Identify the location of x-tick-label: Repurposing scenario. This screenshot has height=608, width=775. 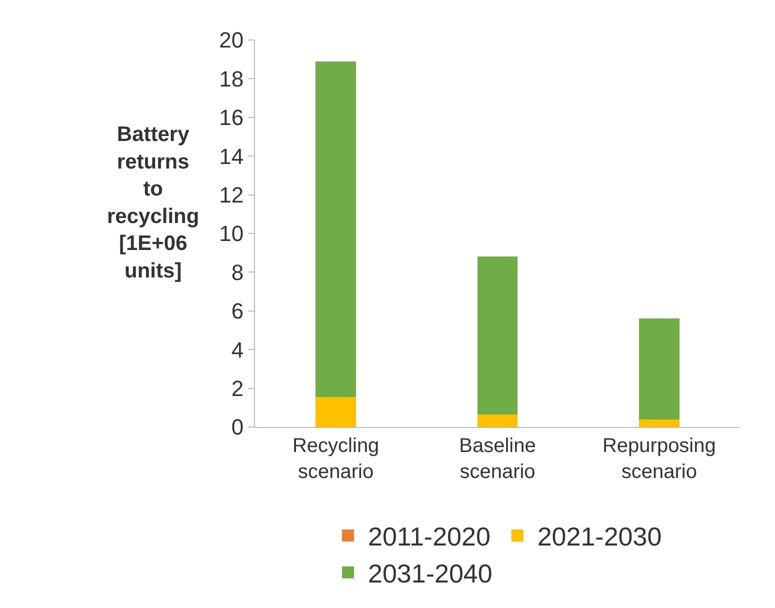
(659, 459).